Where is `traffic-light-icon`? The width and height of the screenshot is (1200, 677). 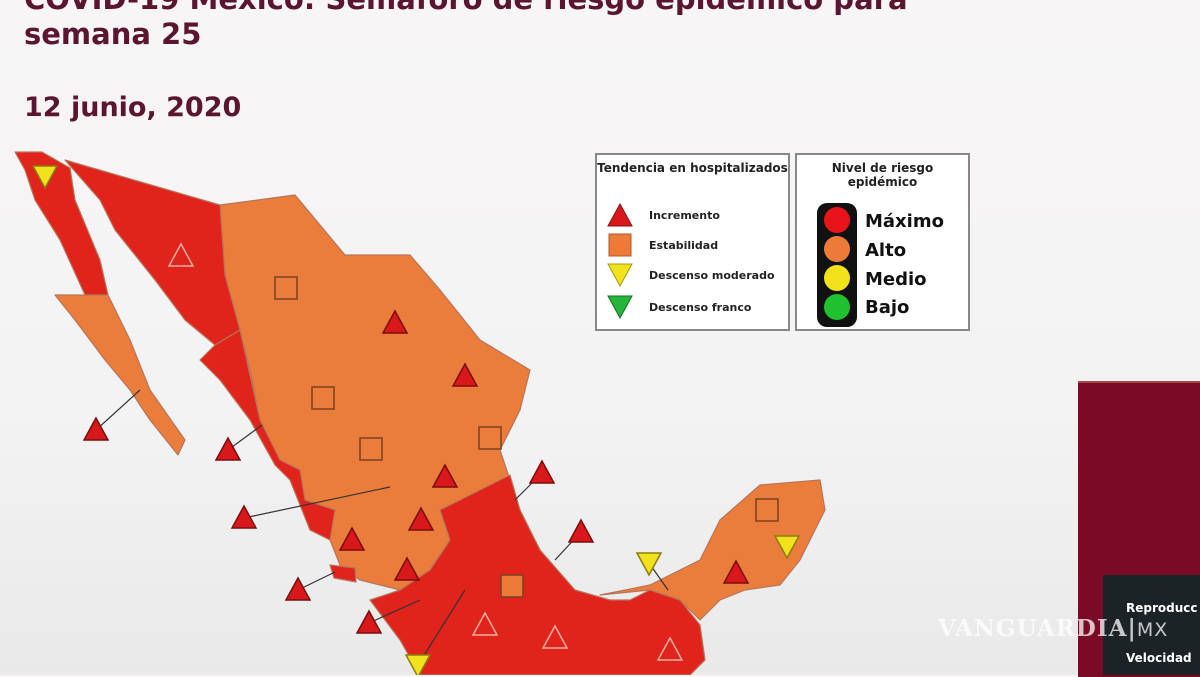
traffic-light-icon is located at coordinates (837, 265).